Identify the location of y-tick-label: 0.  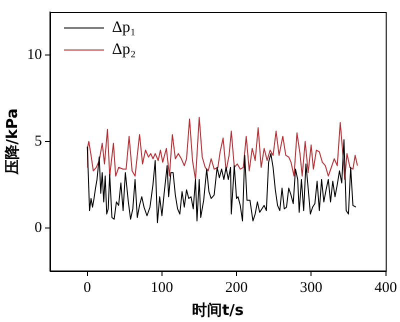
(38, 228).